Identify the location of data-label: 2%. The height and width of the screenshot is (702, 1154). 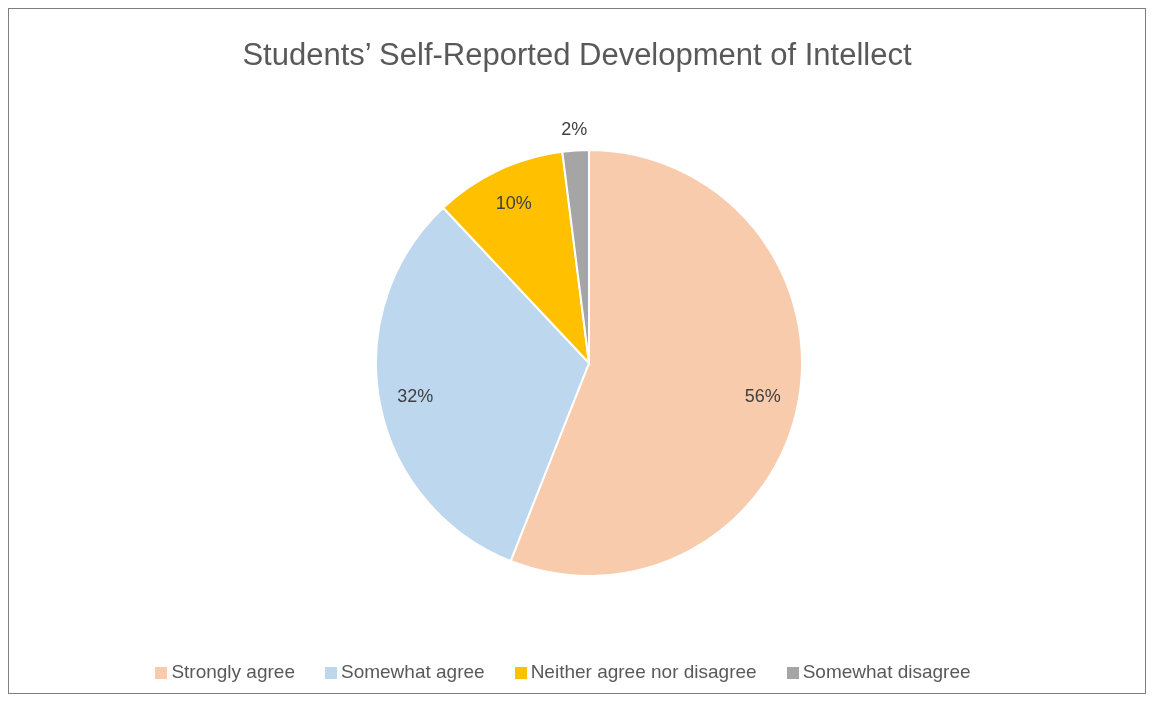
(574, 129).